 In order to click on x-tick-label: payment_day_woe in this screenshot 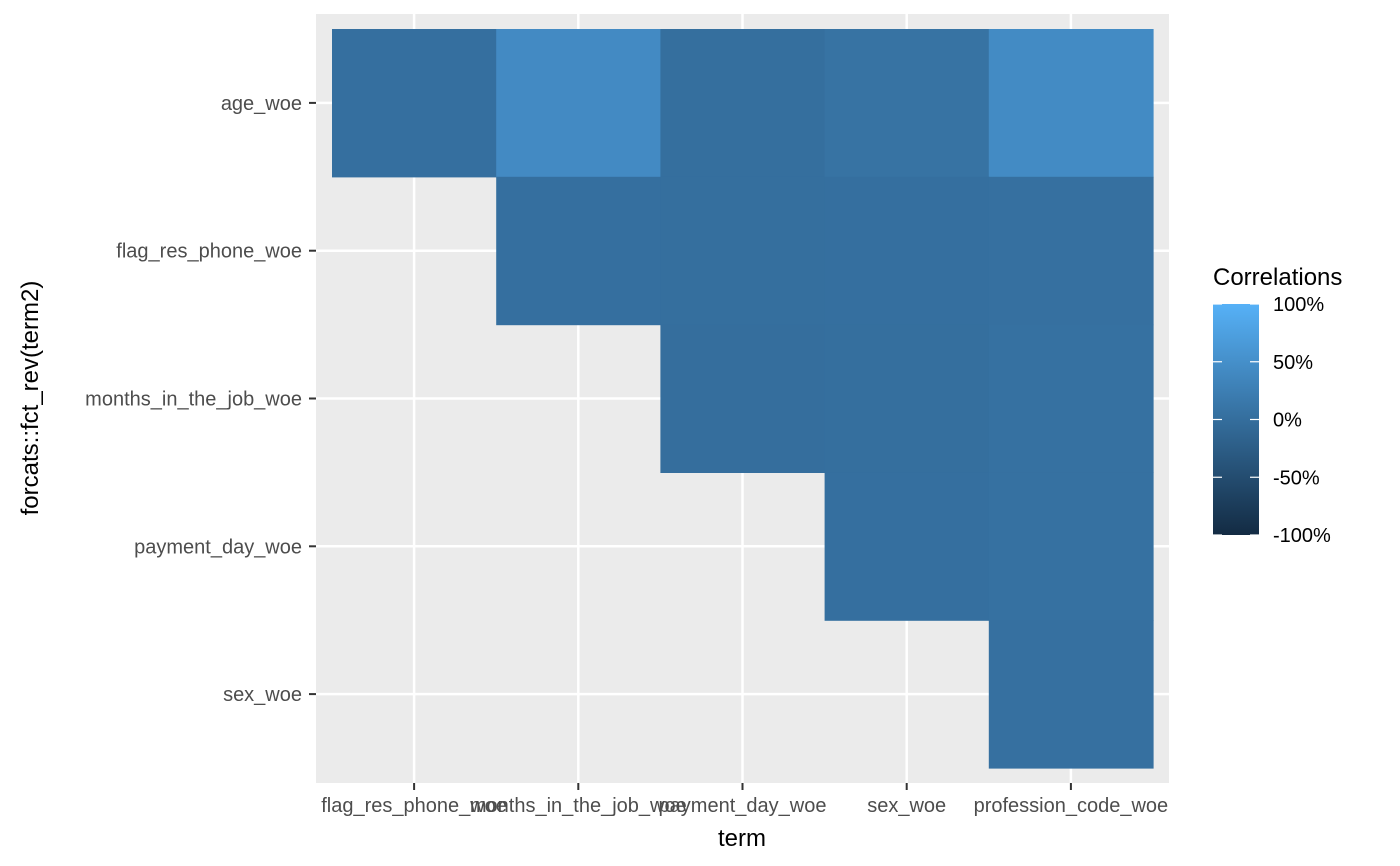, I will do `click(743, 806)`.